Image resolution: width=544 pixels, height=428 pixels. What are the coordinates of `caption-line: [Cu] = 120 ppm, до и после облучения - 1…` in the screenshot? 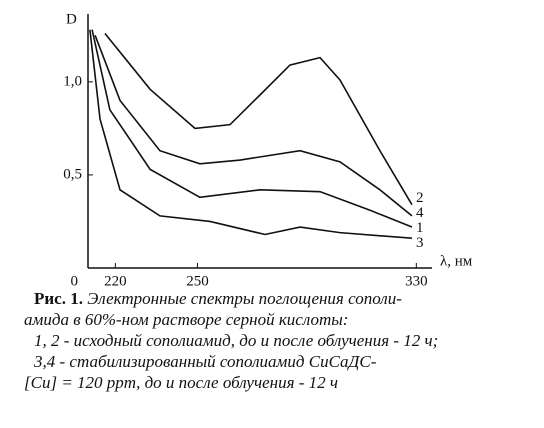 It's located at (181, 382).